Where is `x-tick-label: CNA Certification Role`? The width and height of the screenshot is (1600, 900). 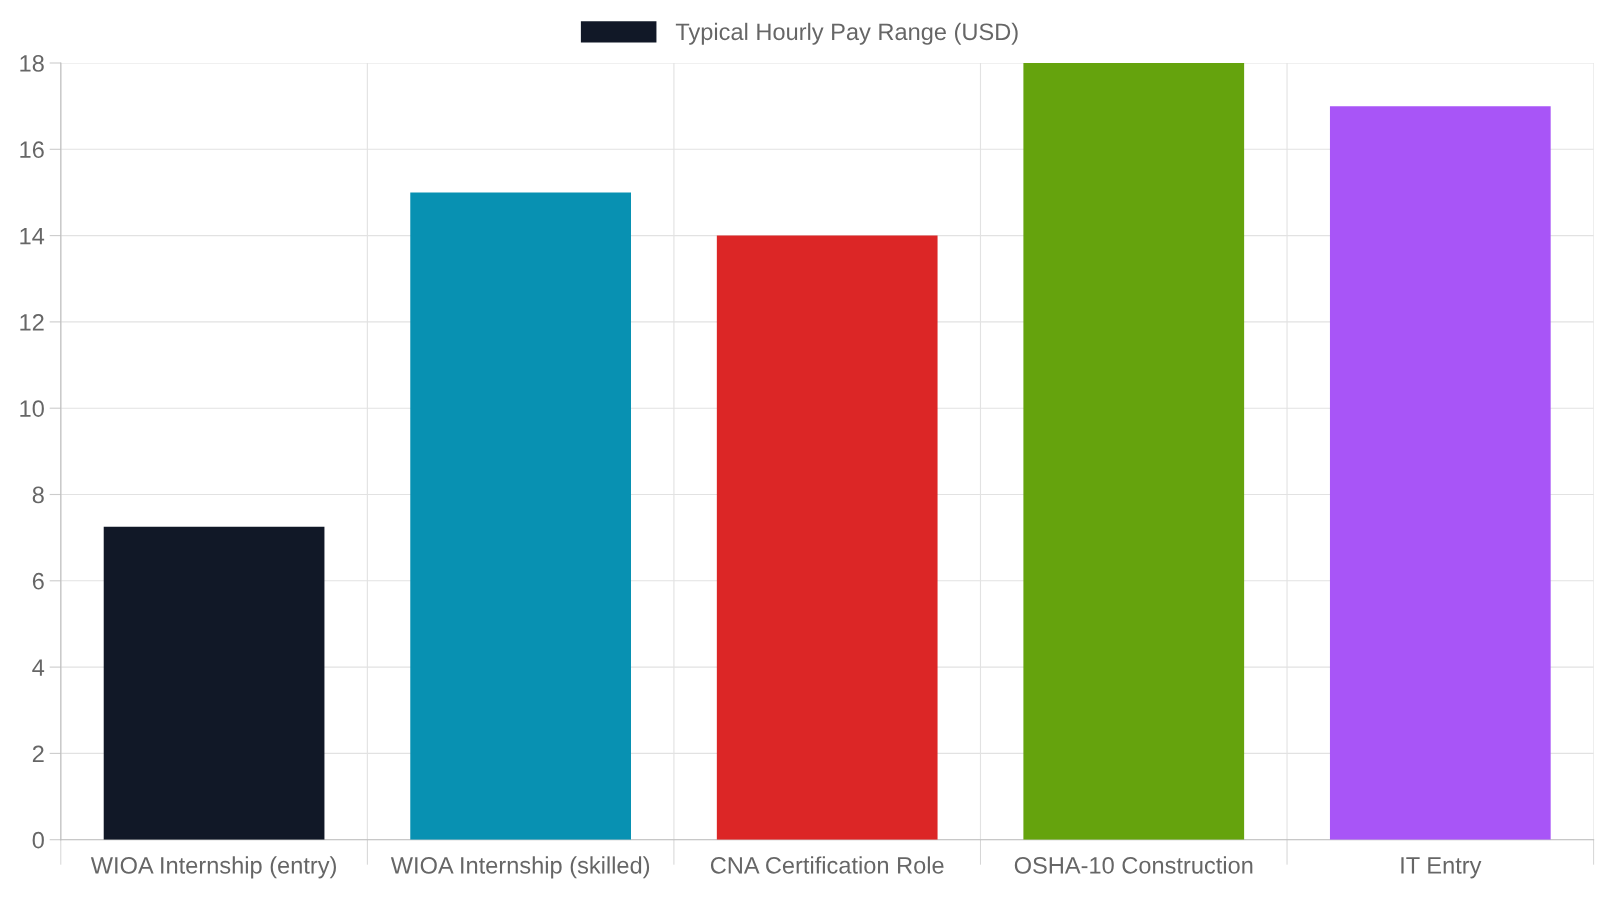
x-tick-label: CNA Certification Role is located at coordinates (827, 865).